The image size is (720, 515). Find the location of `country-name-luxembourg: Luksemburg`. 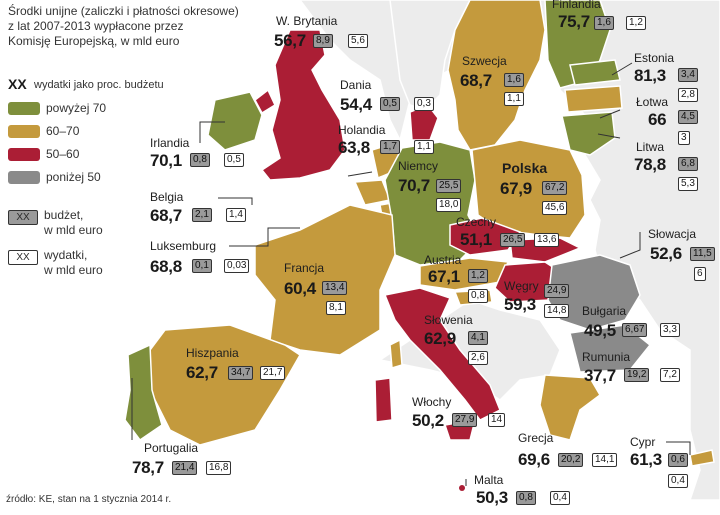

country-name-luxembourg: Luksemburg is located at coordinates (183, 246).